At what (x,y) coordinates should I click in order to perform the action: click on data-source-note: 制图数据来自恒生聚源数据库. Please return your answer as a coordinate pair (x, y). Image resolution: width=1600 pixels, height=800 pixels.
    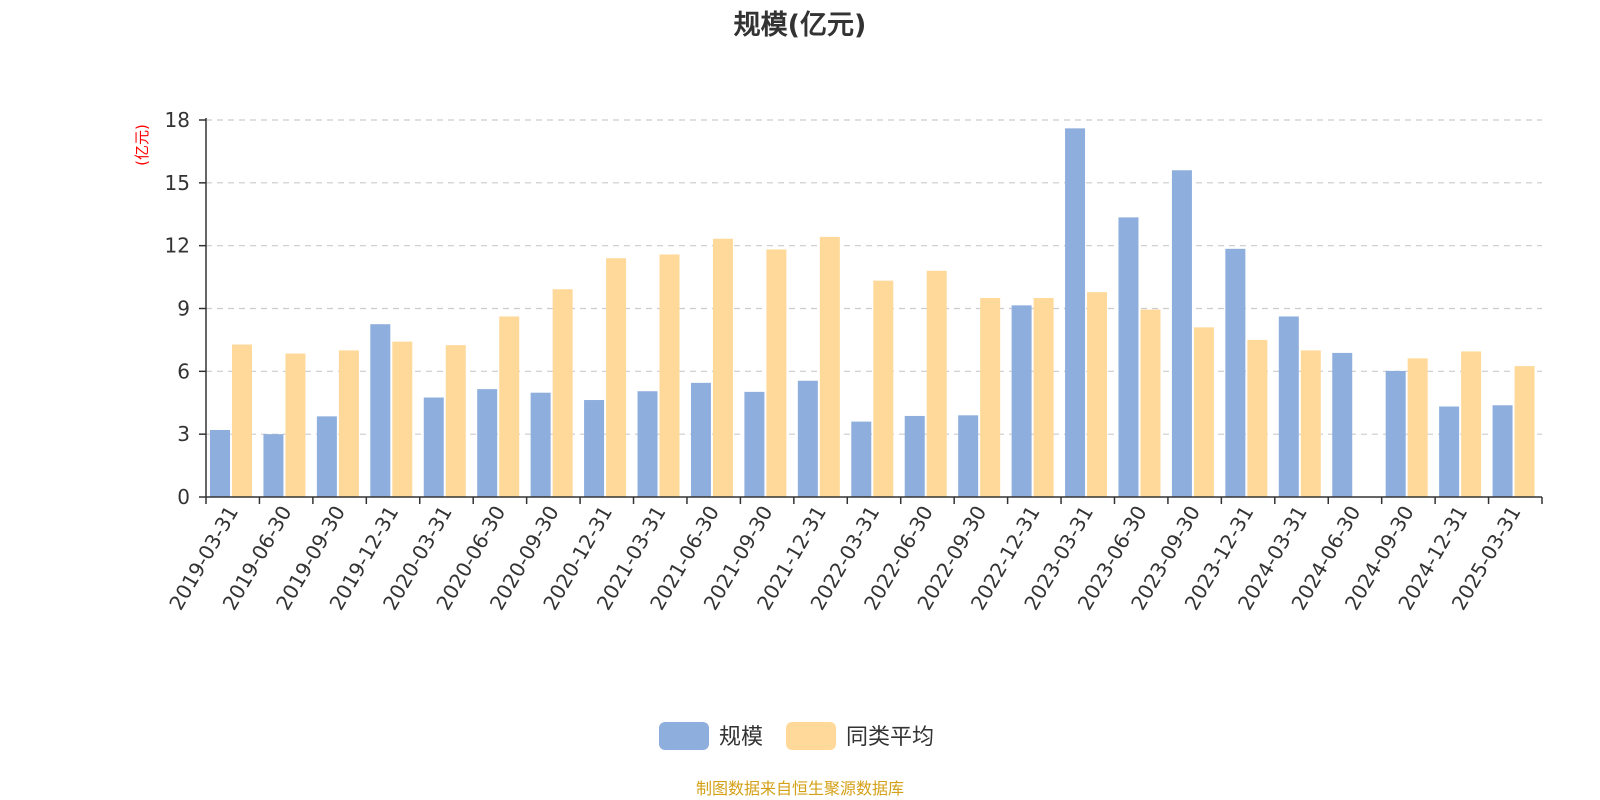
    Looking at the image, I should click on (800, 788).